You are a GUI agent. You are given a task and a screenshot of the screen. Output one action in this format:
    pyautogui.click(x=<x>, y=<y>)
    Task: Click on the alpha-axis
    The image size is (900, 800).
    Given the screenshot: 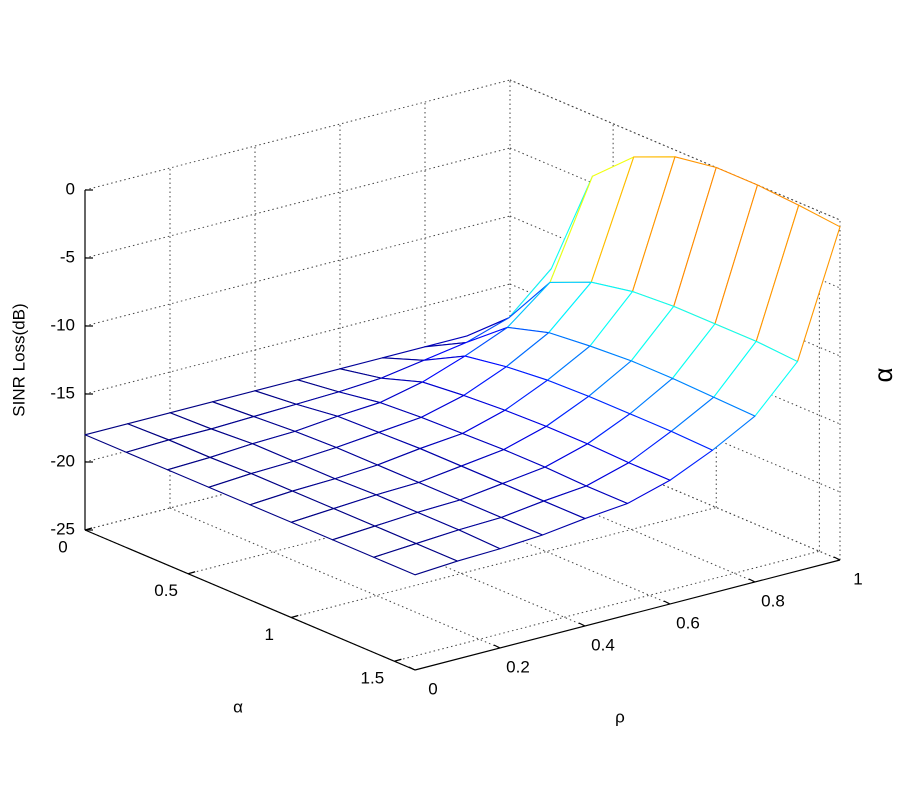 What is the action you would take?
    pyautogui.click(x=250, y=600)
    